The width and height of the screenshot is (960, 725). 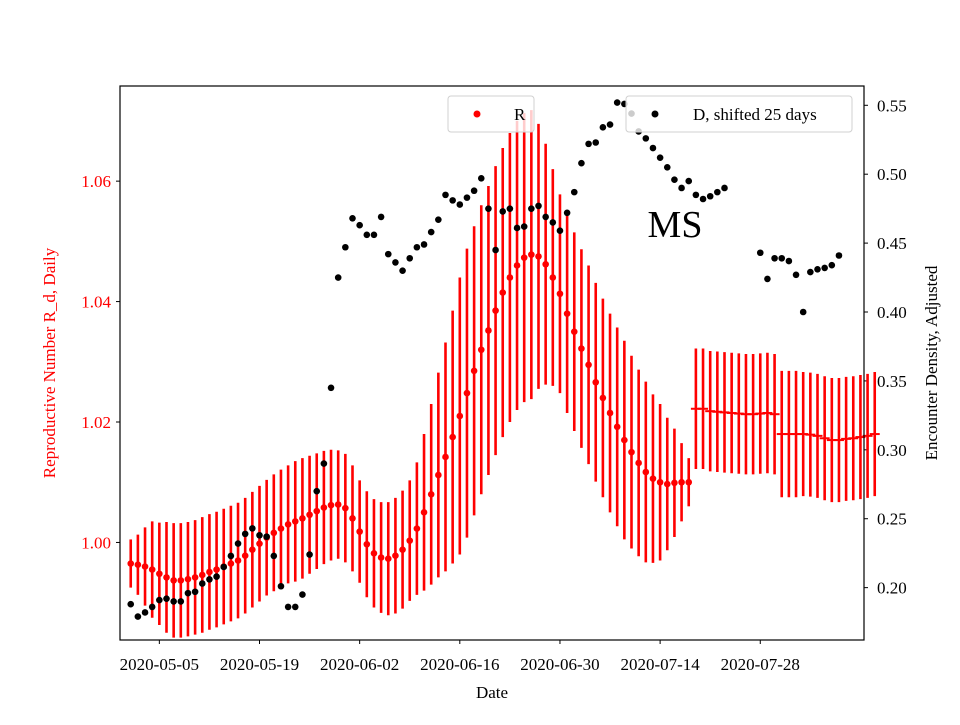 I want to click on x-tick-label: 2020-05-19, so click(x=259, y=664).